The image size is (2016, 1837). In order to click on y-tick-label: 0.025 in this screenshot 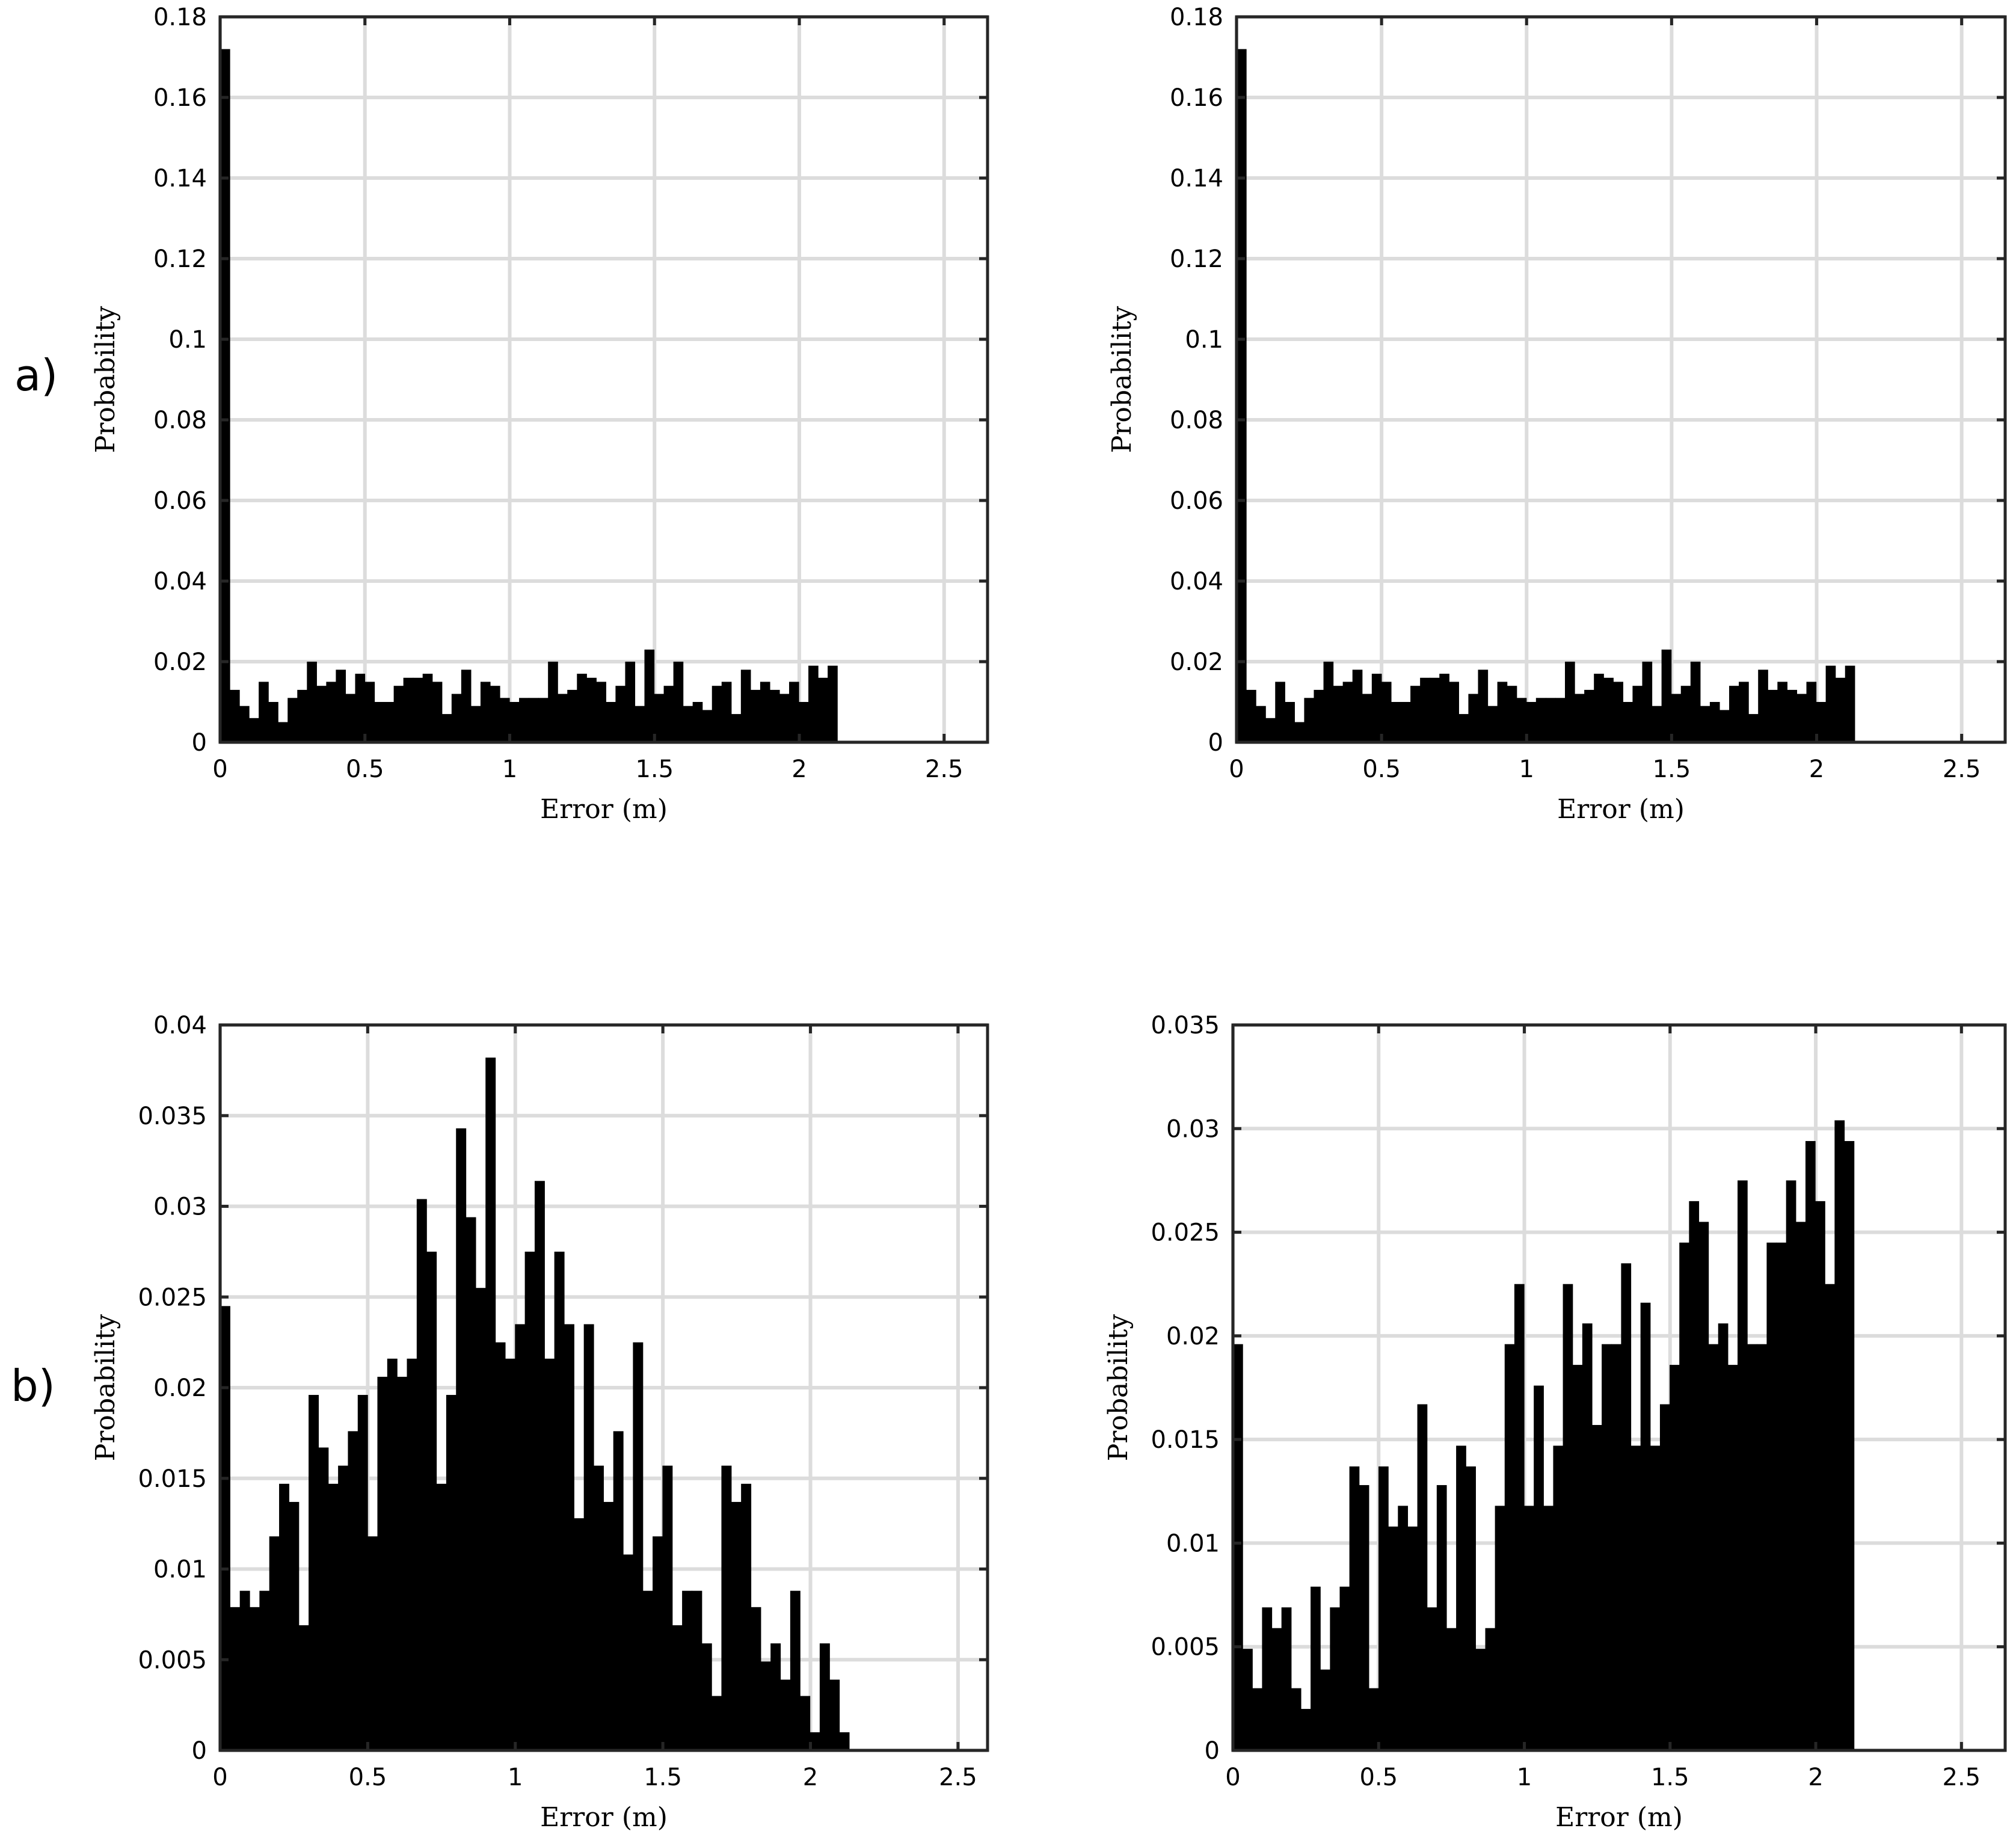, I will do `click(1186, 1233)`.